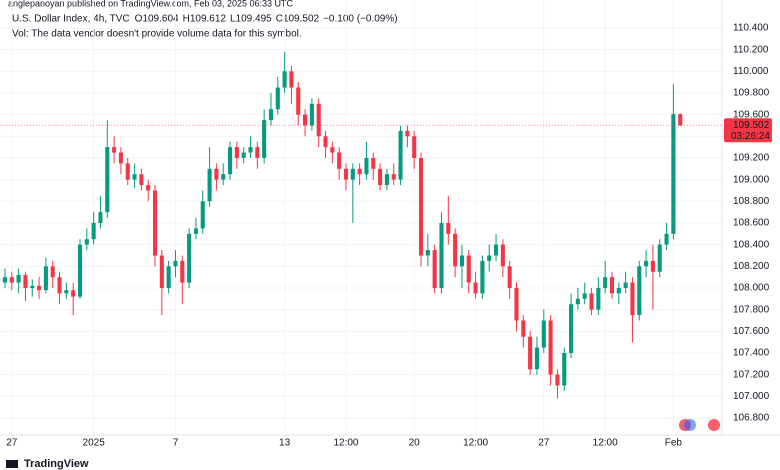 The width and height of the screenshot is (780, 470). What do you see at coordinates (139, 19) in the screenshot?
I see `legend-text: O` at bounding box center [139, 19].